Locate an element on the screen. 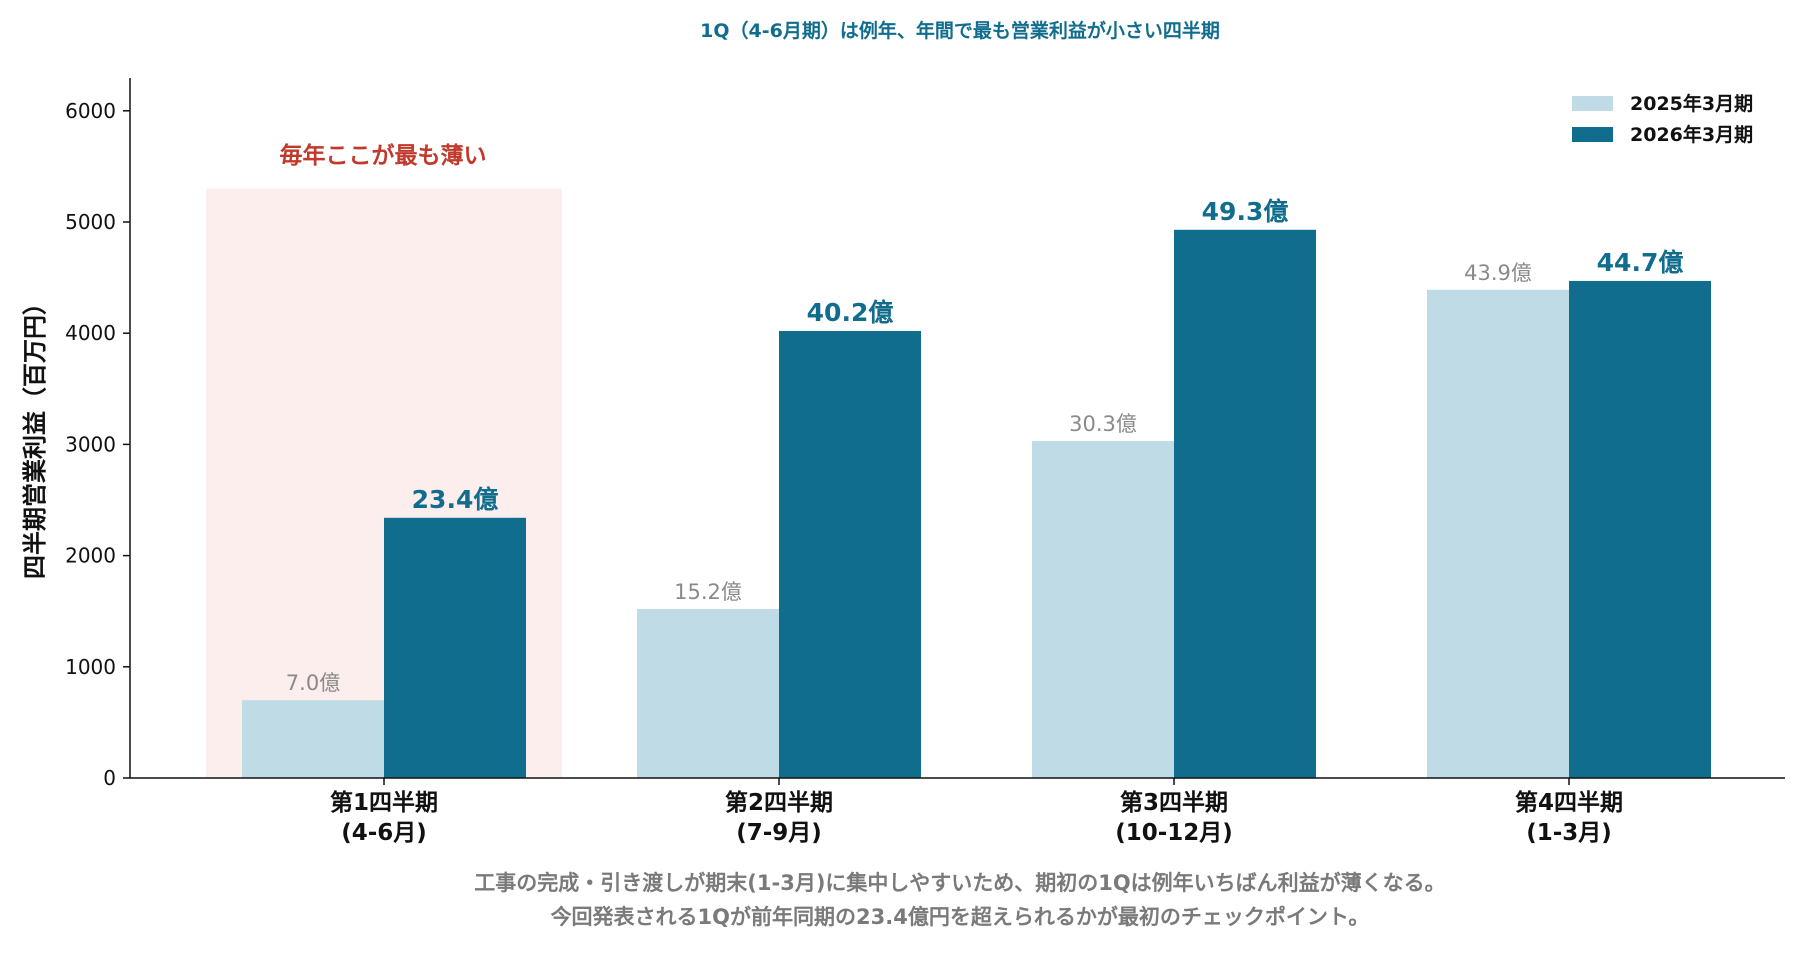  x-tick-label: (1-3月) is located at coordinates (1569, 833).